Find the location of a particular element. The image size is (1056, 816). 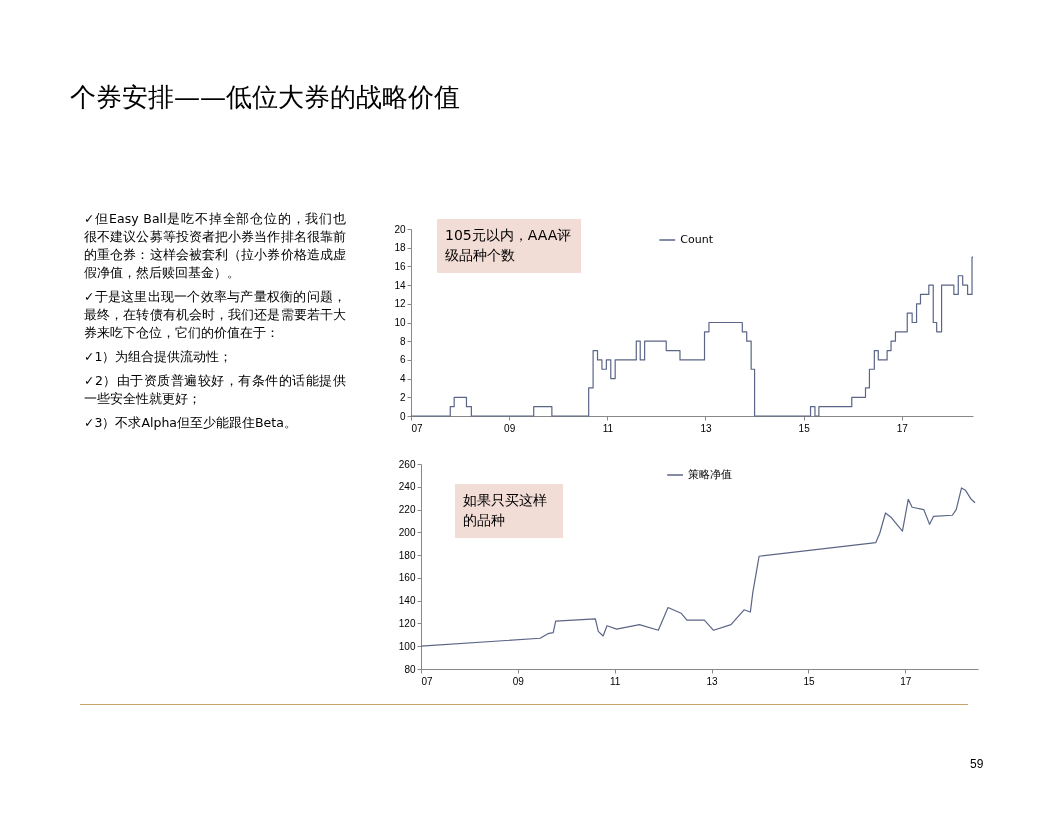

y-tick-label: 200 is located at coordinates (407, 532).